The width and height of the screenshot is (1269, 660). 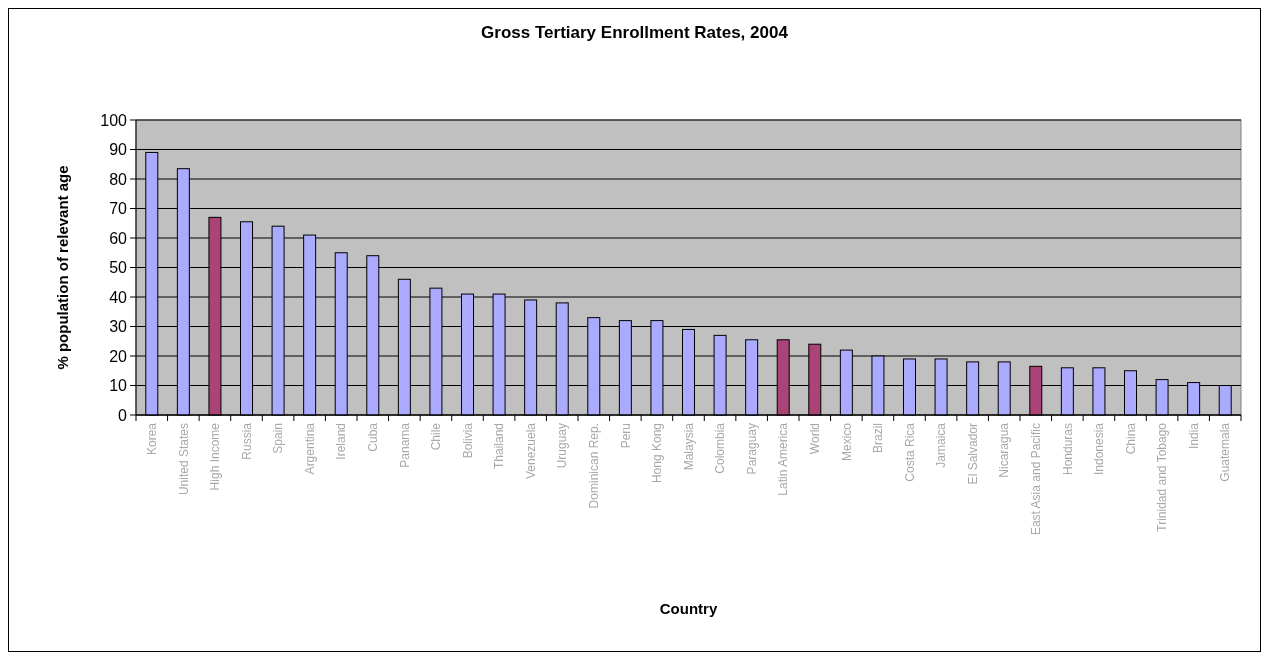 I want to click on x-tick-label: Costa Rica, so click(x=909, y=452).